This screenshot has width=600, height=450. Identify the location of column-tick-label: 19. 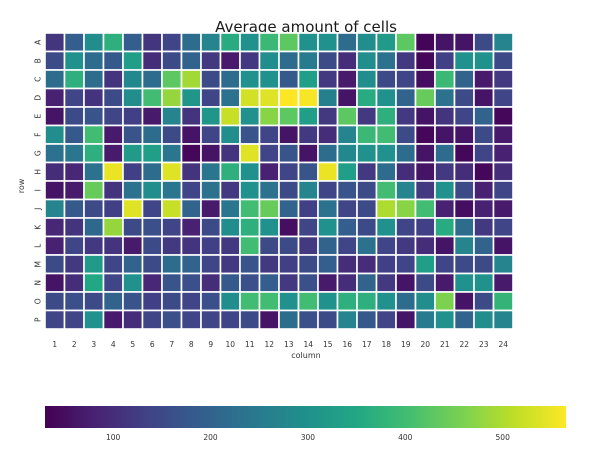
(406, 344).